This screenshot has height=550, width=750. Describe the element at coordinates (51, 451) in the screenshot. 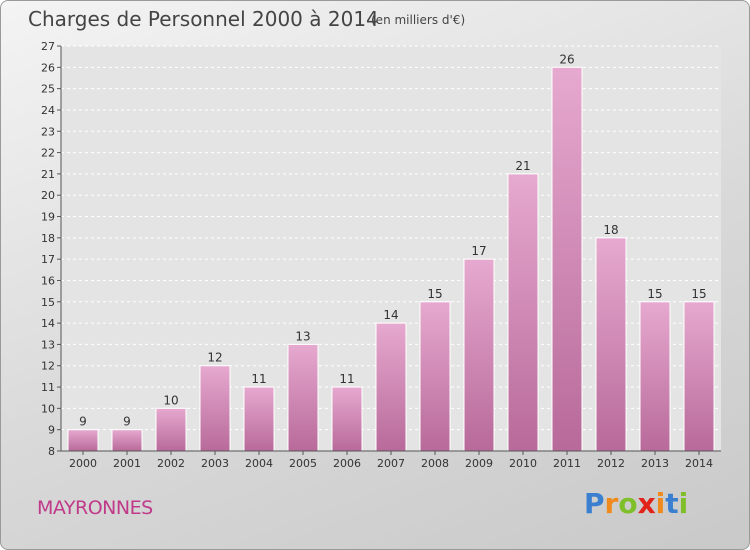

I see `y-tick-label: 8` at that location.